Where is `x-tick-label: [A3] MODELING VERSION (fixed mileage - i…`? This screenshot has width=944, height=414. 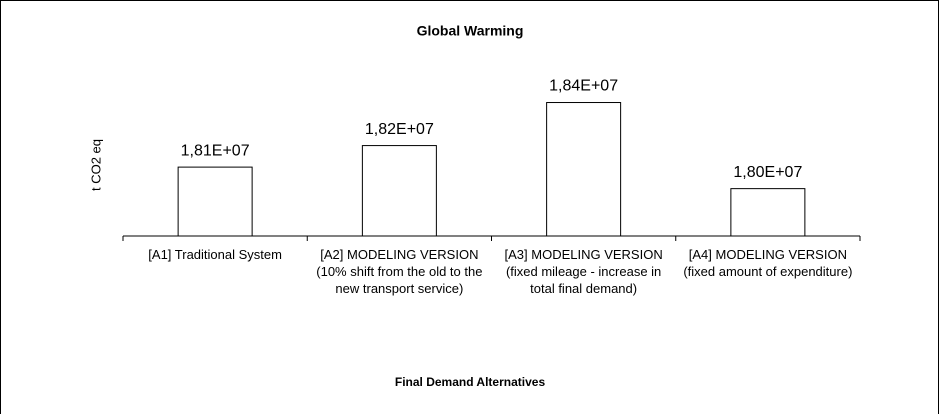
x-tick-label: [A3] MODELING VERSION (fixed mileage - i… is located at coordinates (583, 271).